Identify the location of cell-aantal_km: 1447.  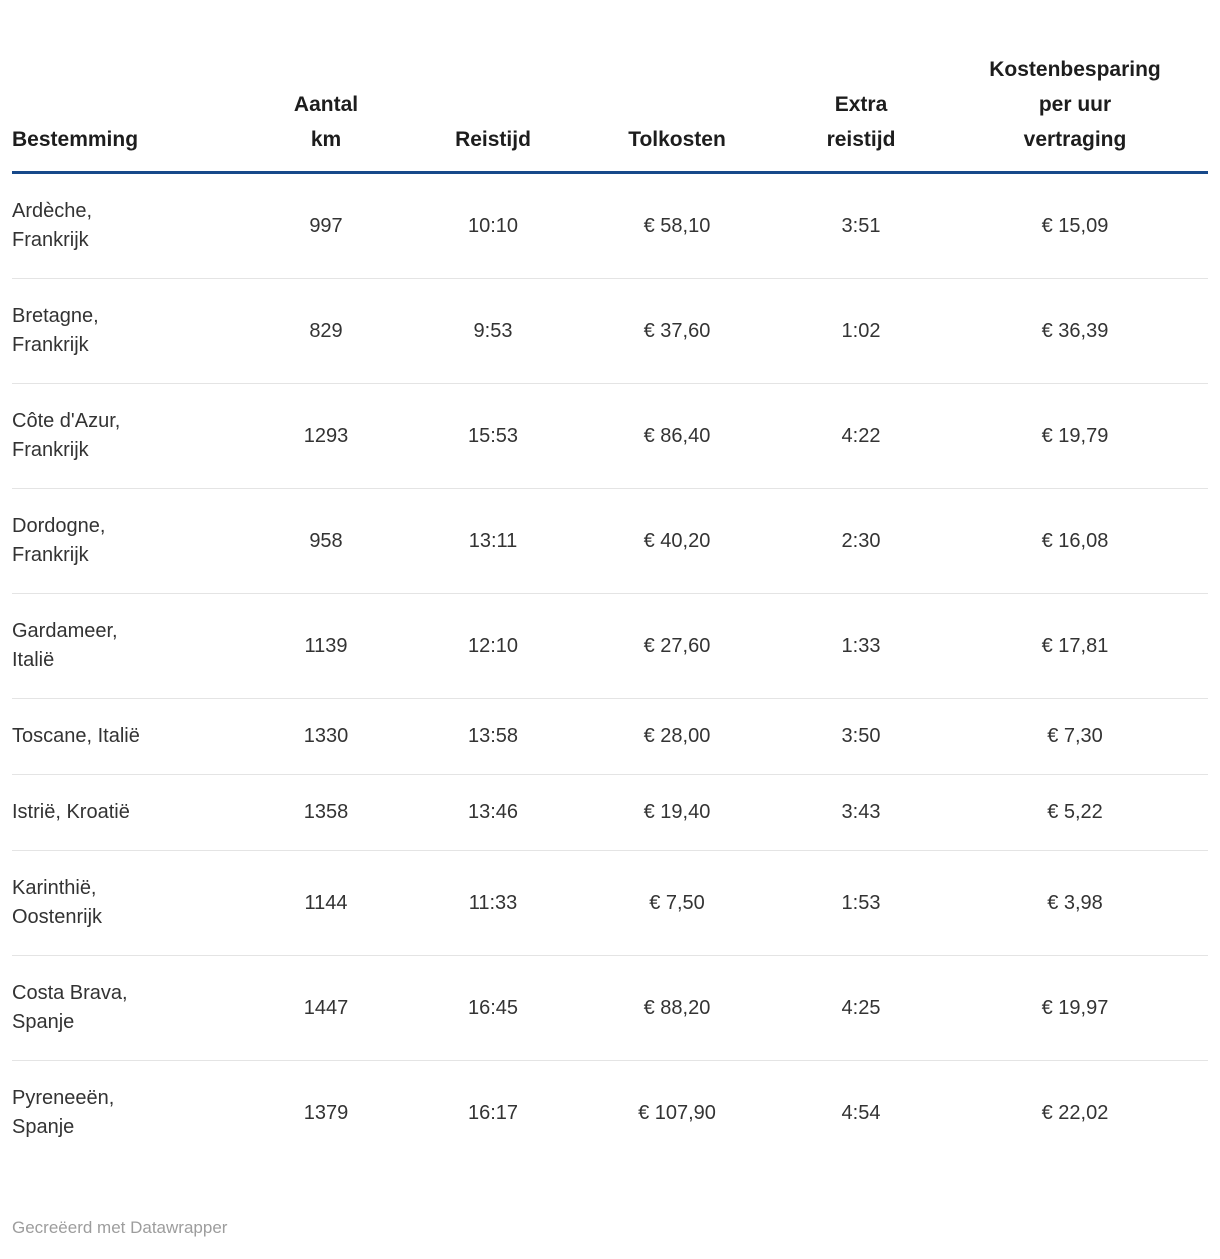
(326, 1008).